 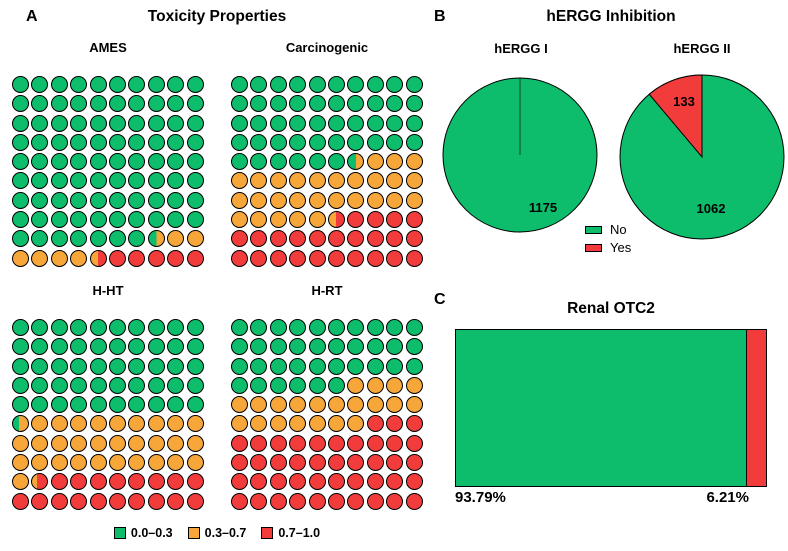 I want to click on bar-segment-no, so click(x=601, y=408).